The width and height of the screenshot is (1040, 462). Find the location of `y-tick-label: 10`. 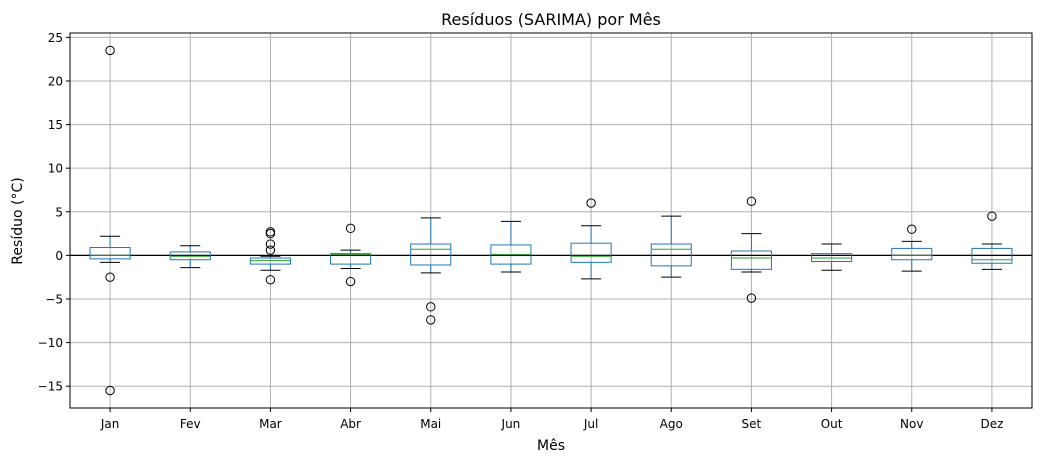

y-tick-label: 10 is located at coordinates (55, 169).